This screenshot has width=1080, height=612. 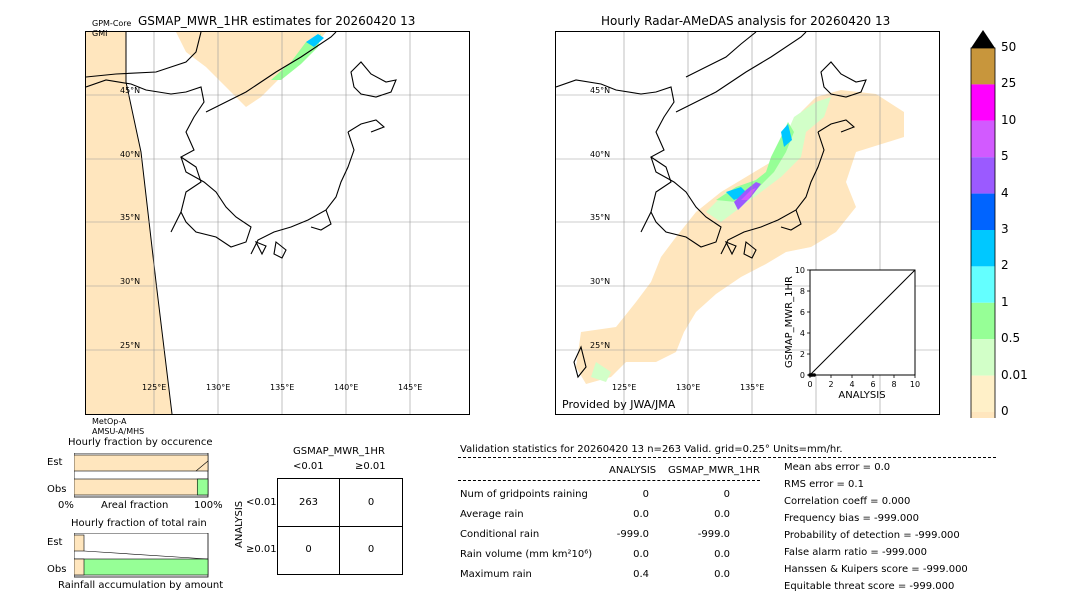 I want to click on colorbar-boxes, so click(x=983, y=232).